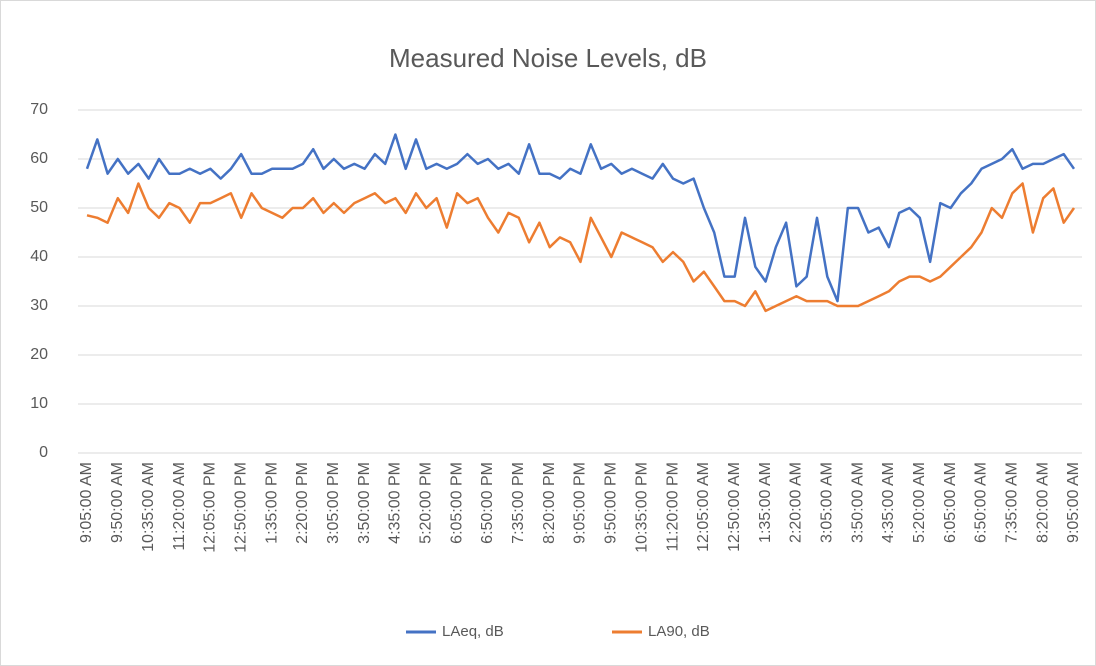 This screenshot has height=666, width=1096. Describe the element at coordinates (39, 403) in the screenshot. I see `y-tick-label: 10` at that location.